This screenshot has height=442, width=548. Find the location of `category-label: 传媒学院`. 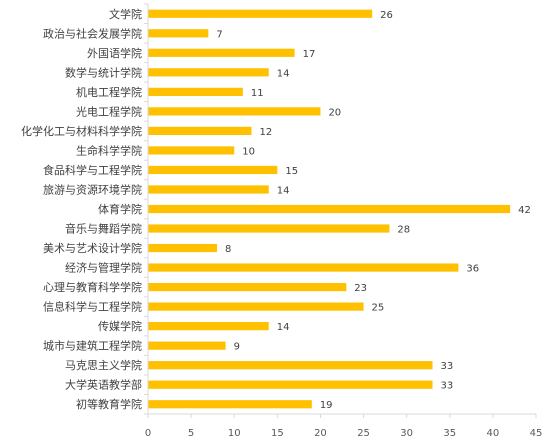

category-label: 传媒学院 is located at coordinates (120, 326).